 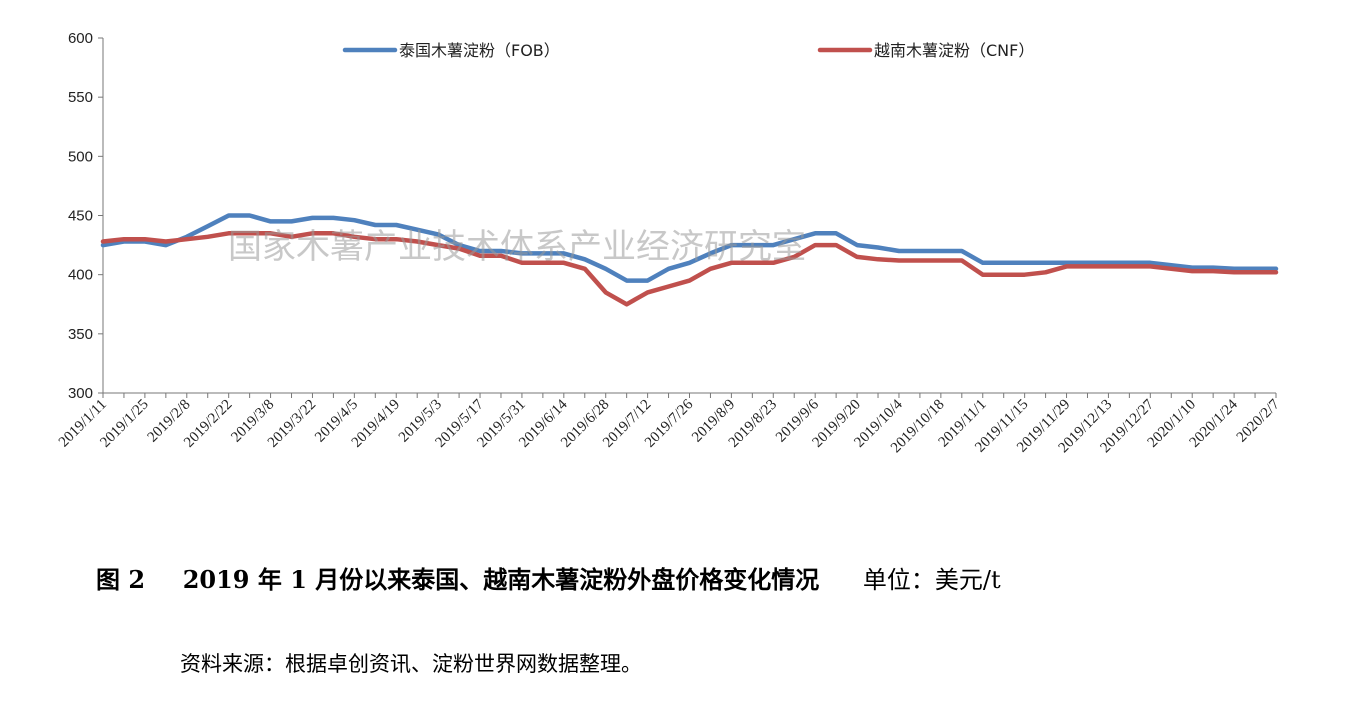 I want to click on y-tick-label: 500, so click(x=80, y=156).